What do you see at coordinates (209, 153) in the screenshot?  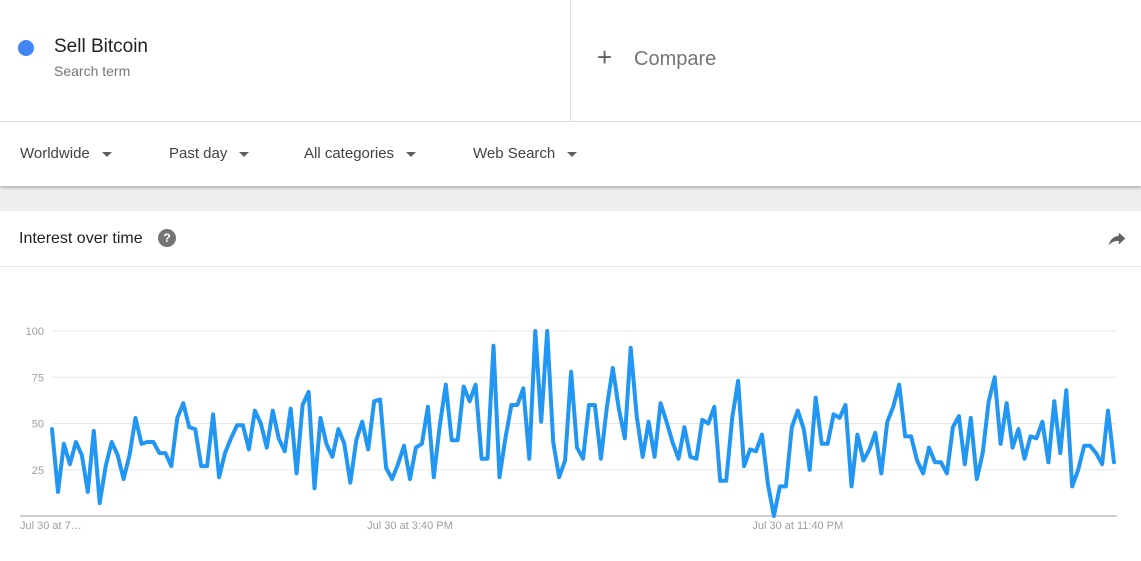 I see `time-range-dropdown: Past day` at bounding box center [209, 153].